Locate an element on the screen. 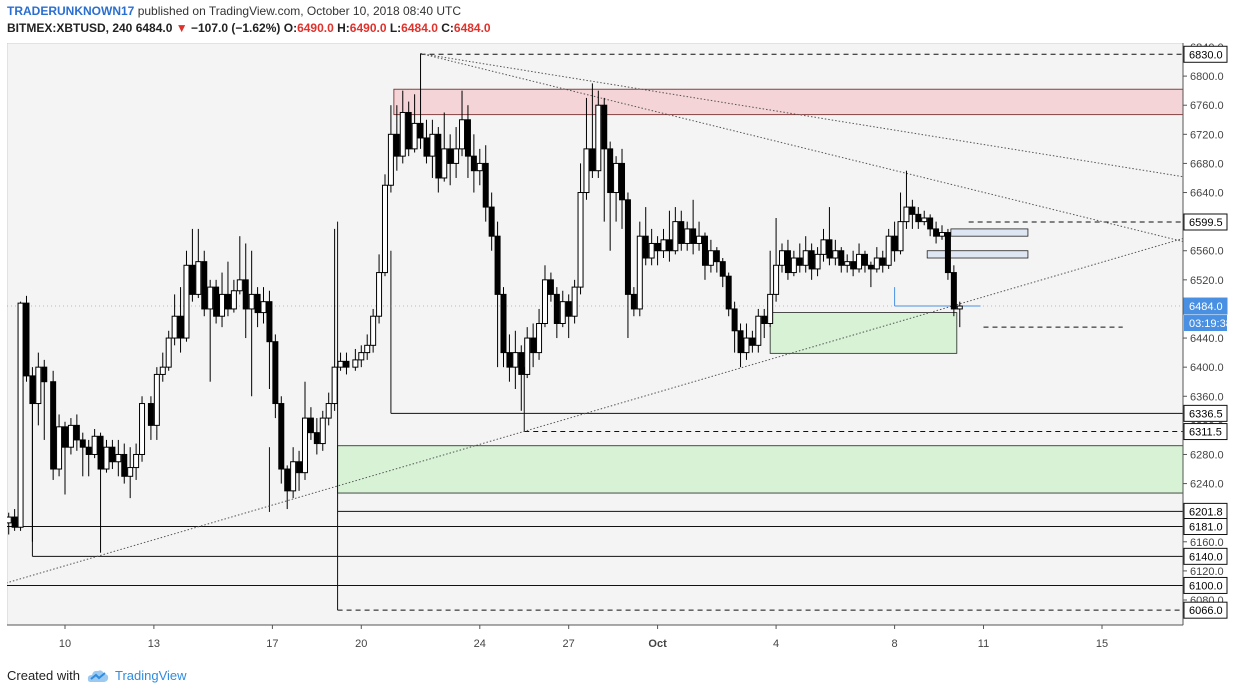 This screenshot has width=1235, height=693. tradingview-link: TradingView is located at coordinates (136, 676).